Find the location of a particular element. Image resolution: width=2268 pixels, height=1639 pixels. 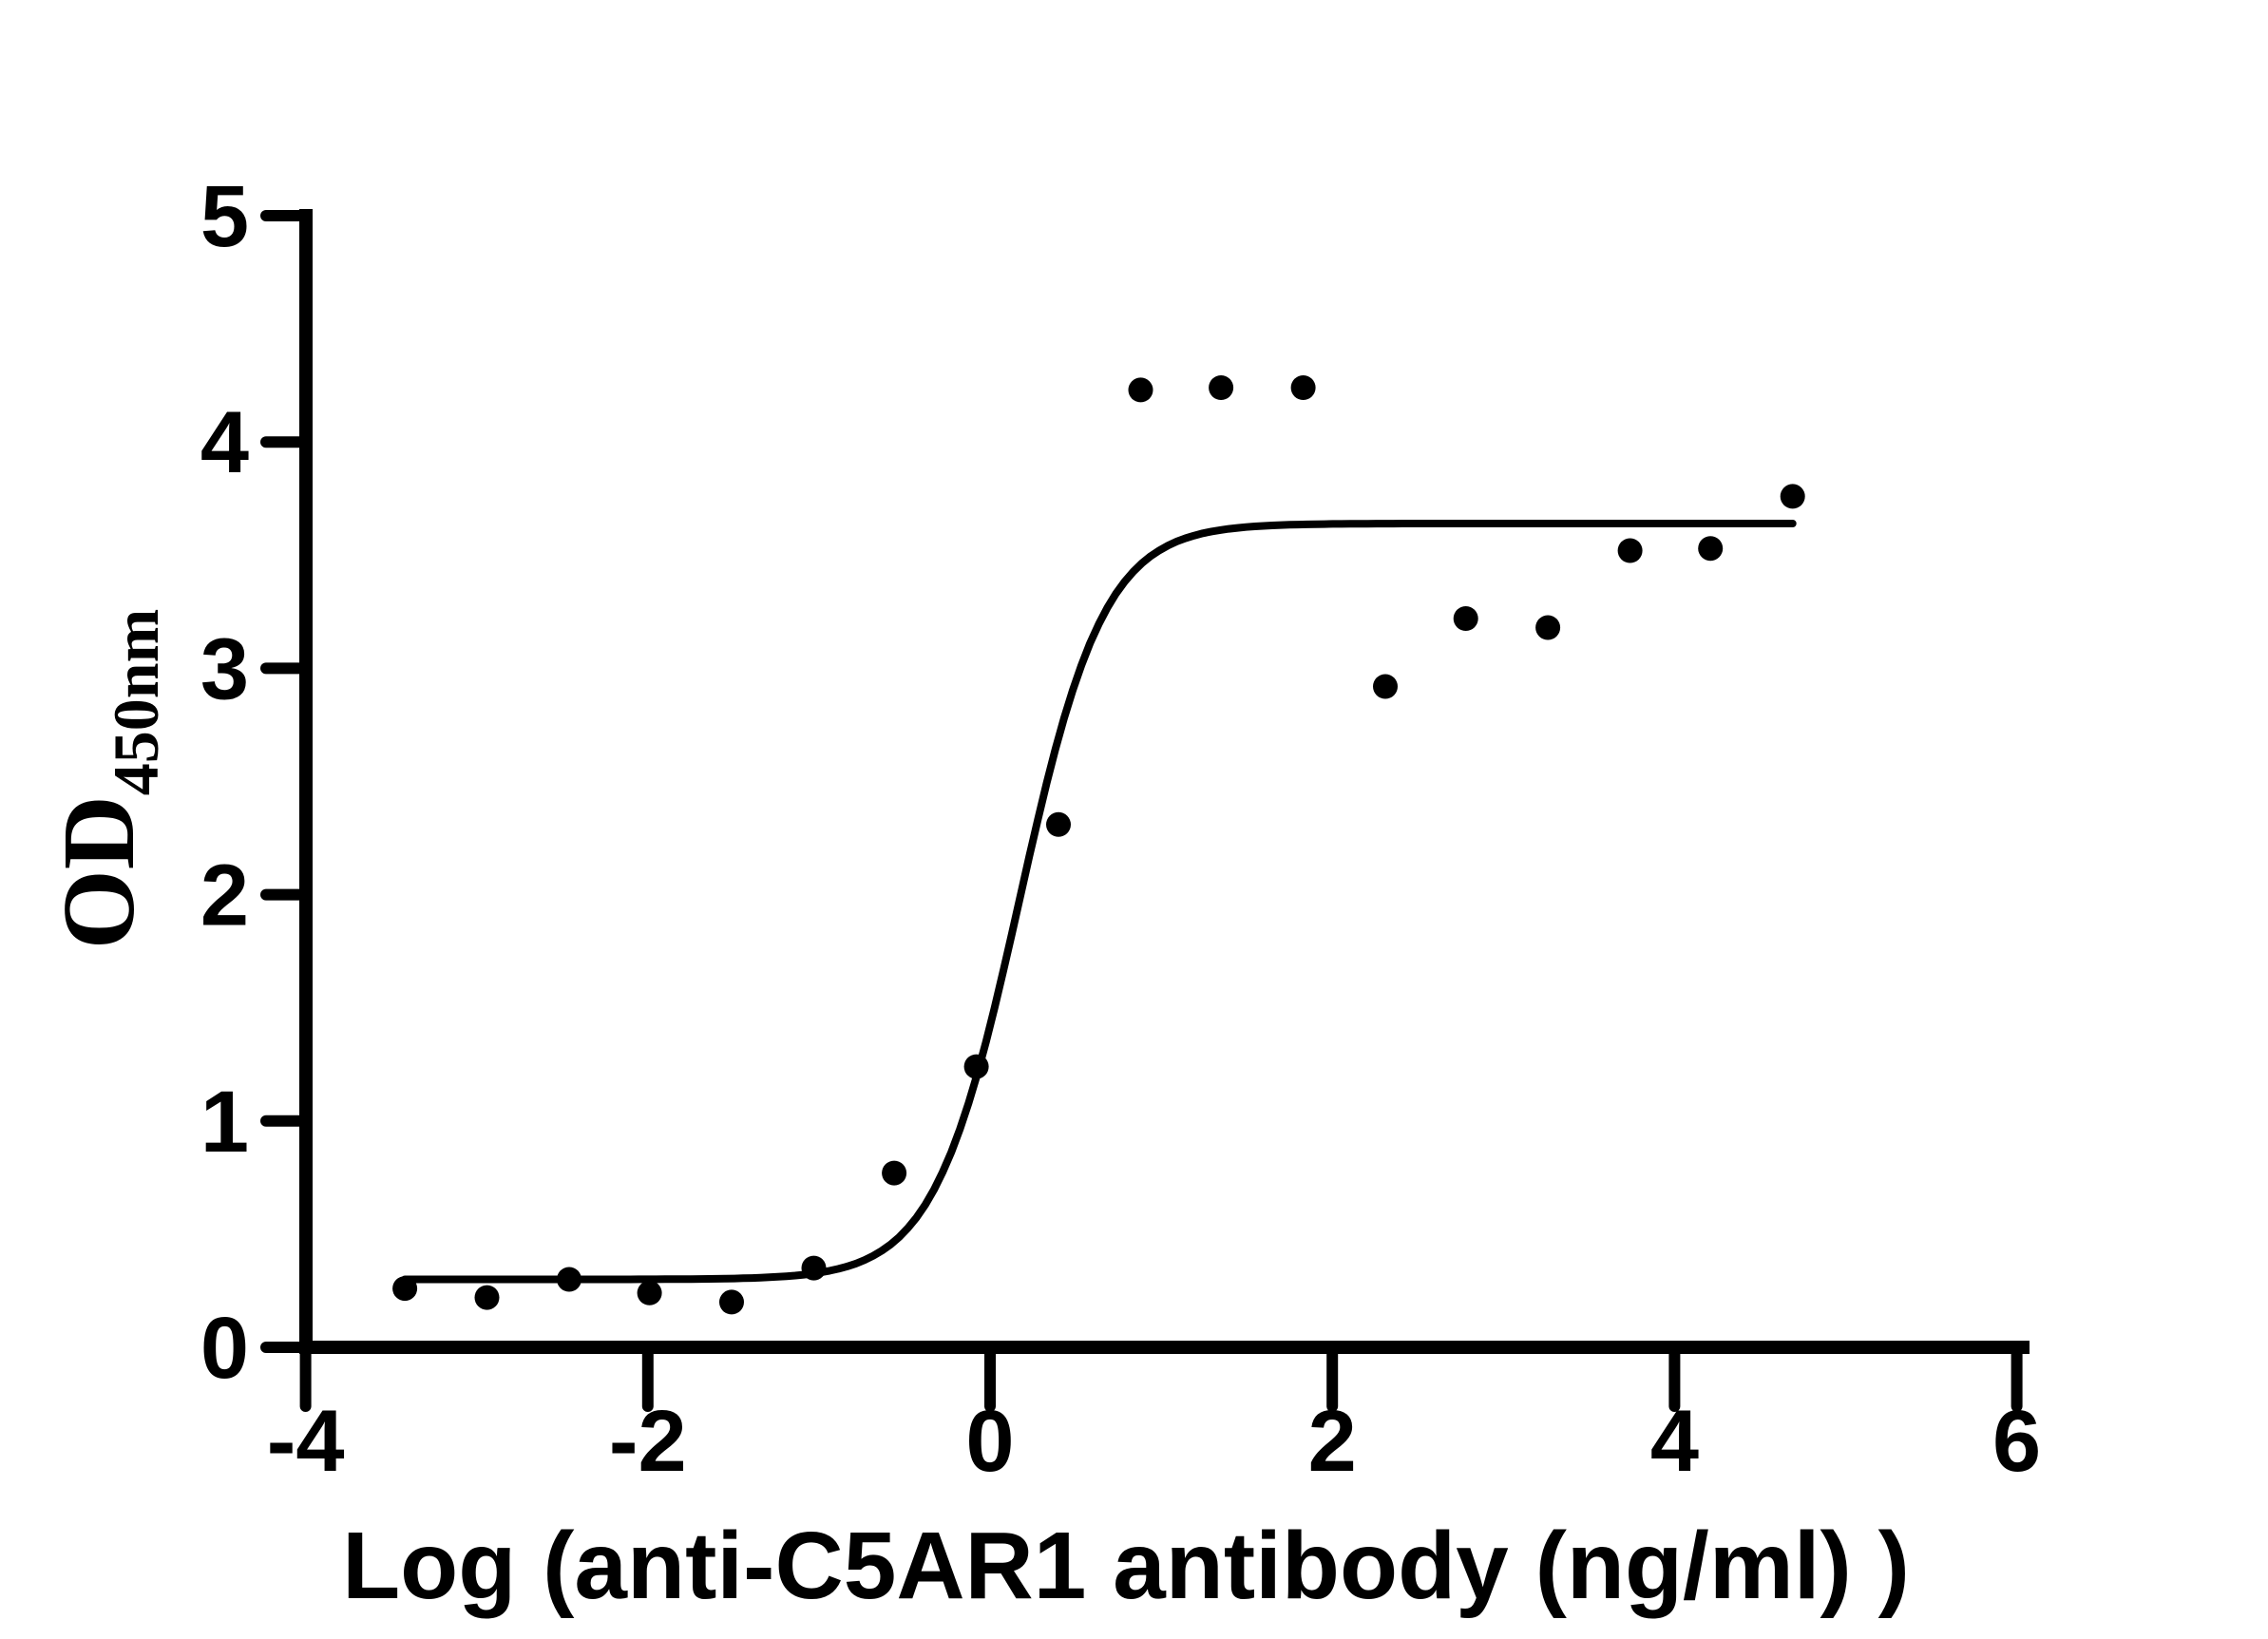

y-tick-label: 2 is located at coordinates (225, 896).